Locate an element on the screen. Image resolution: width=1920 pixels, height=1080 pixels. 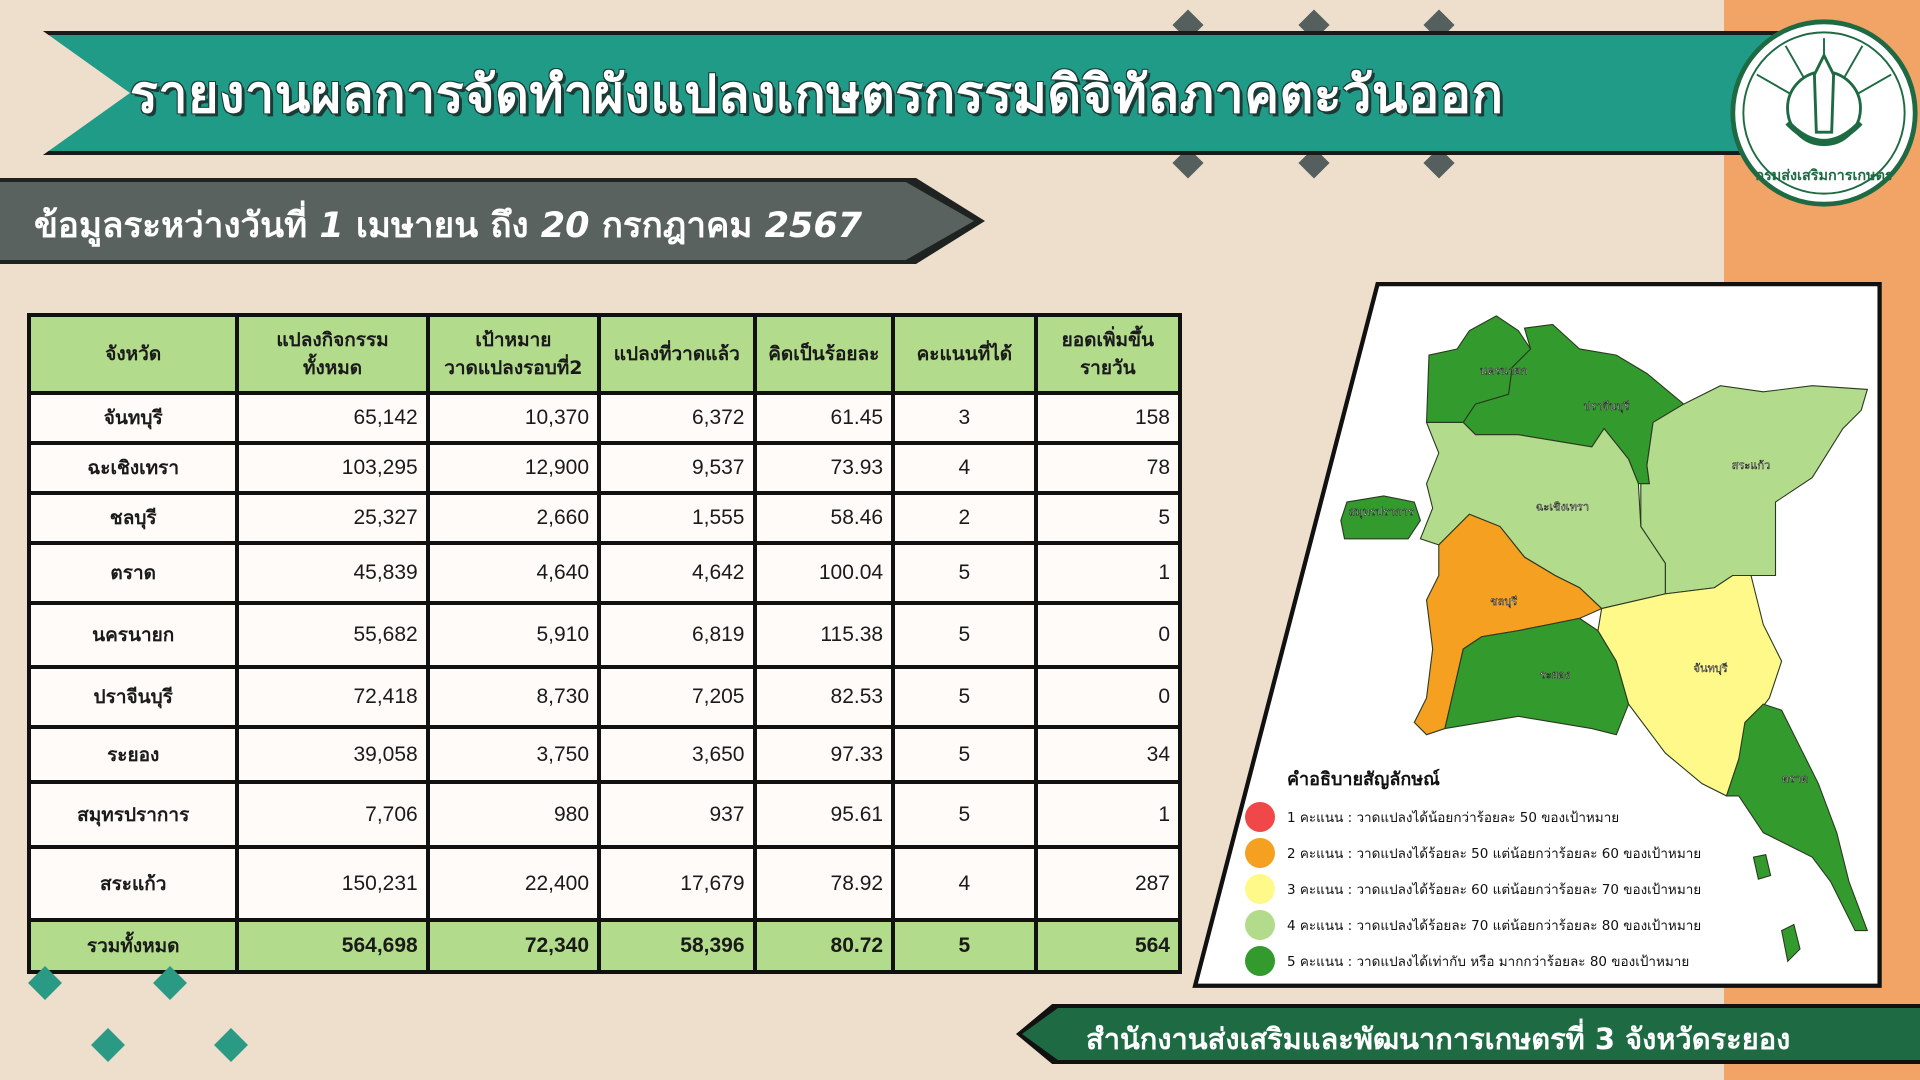
cell-drawn: 7,205 is located at coordinates (677, 697).